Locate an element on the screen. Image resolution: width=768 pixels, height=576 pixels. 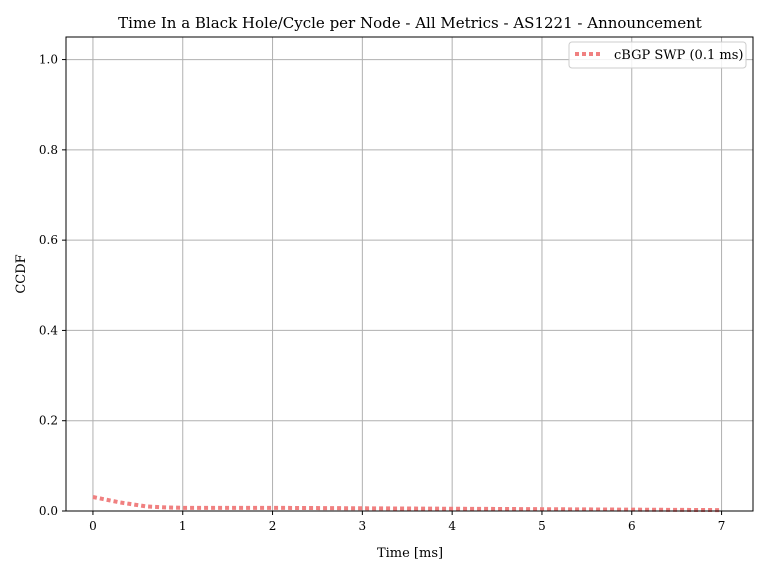
x-axis-label: Time [ms] is located at coordinates (410, 553).